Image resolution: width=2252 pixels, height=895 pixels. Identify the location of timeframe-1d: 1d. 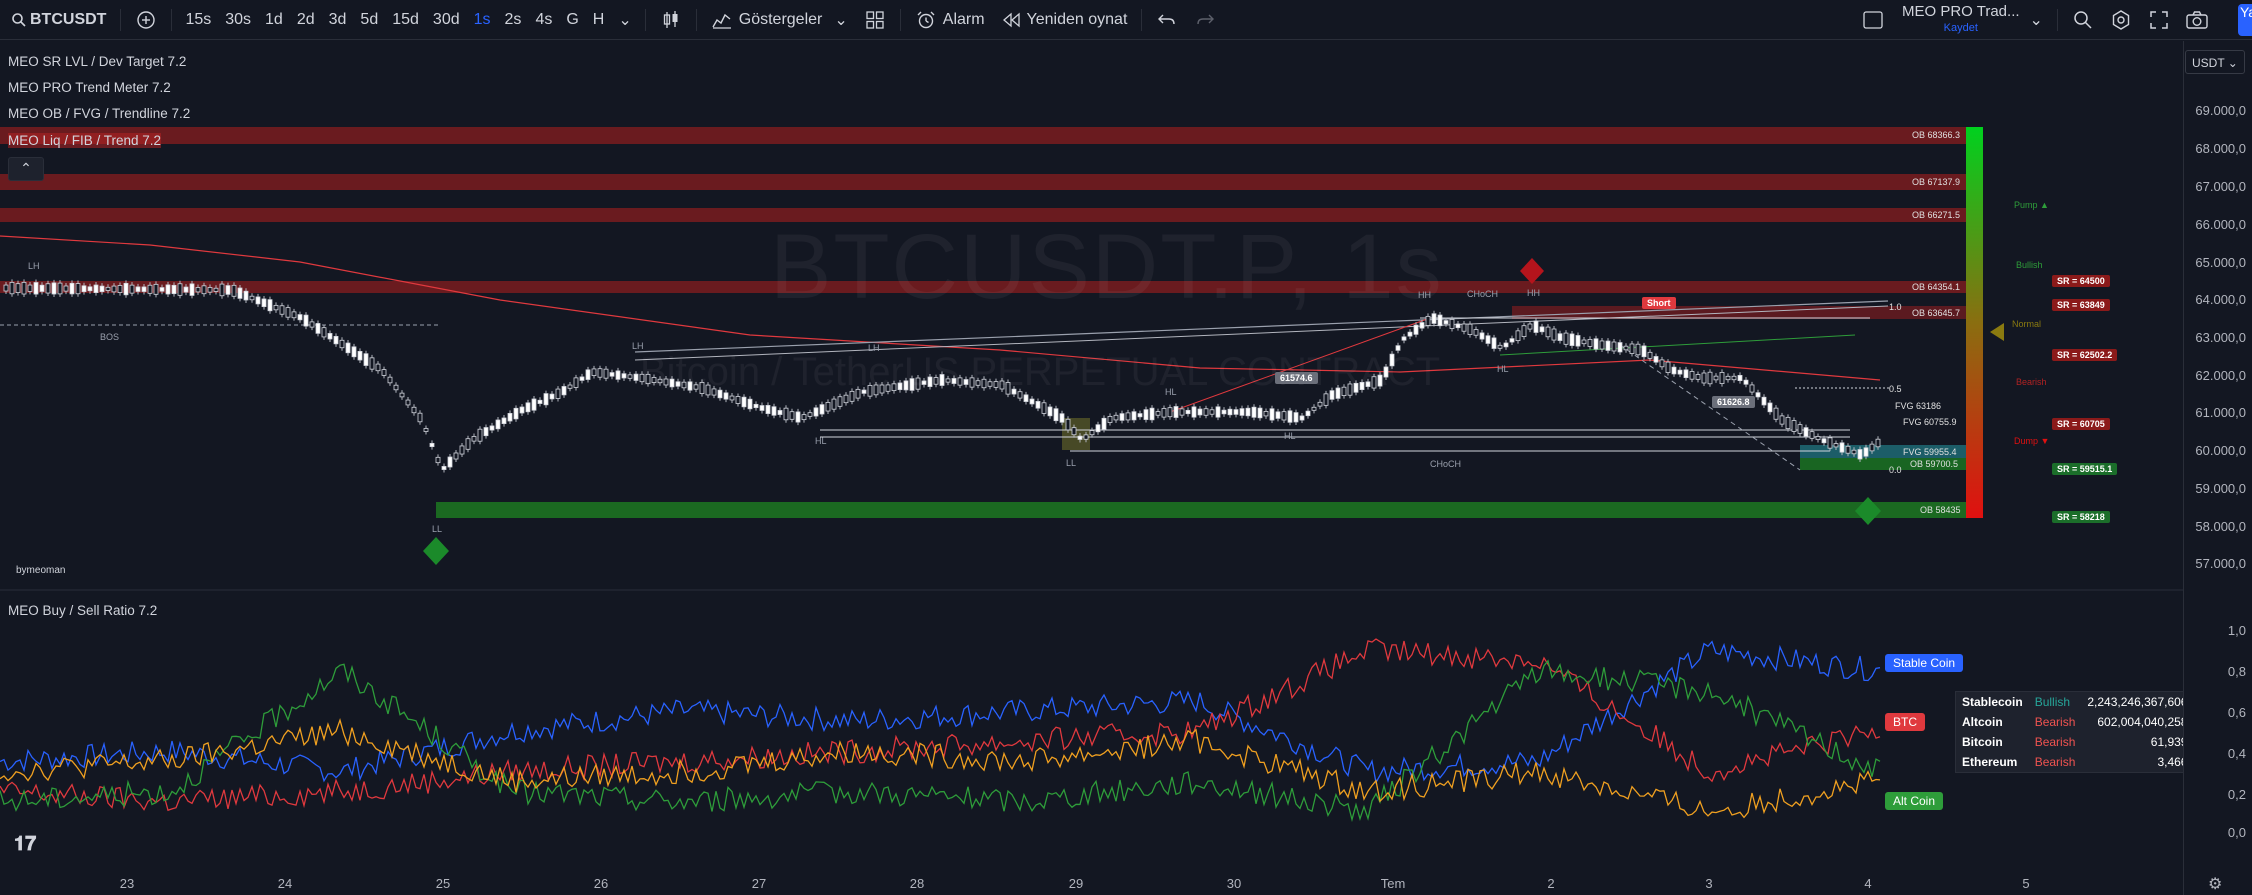
(274, 19).